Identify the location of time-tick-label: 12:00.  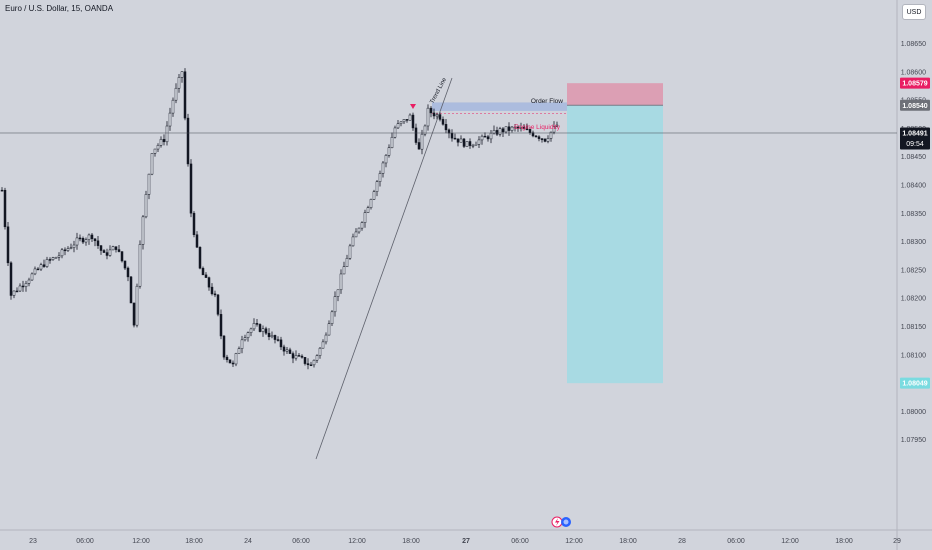
(357, 541).